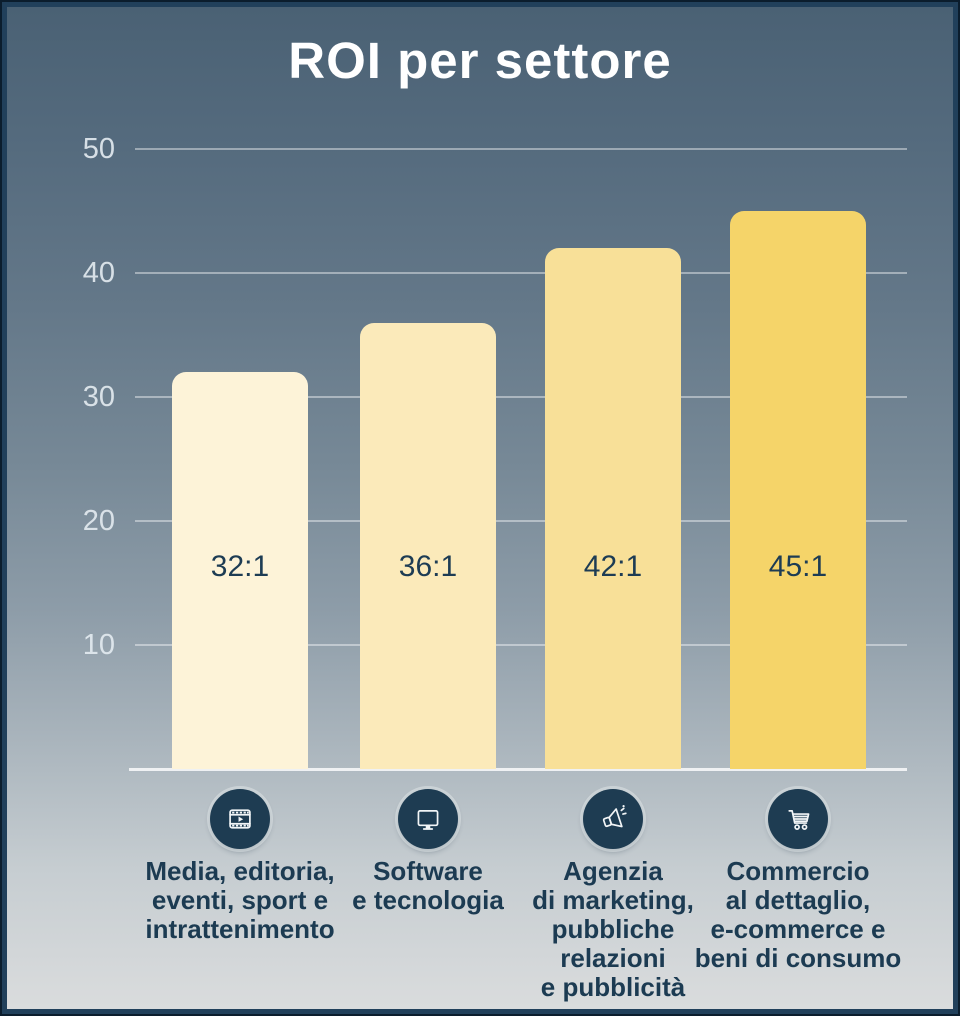  What do you see at coordinates (240, 566) in the screenshot?
I see `bar-value-label: 32:1` at bounding box center [240, 566].